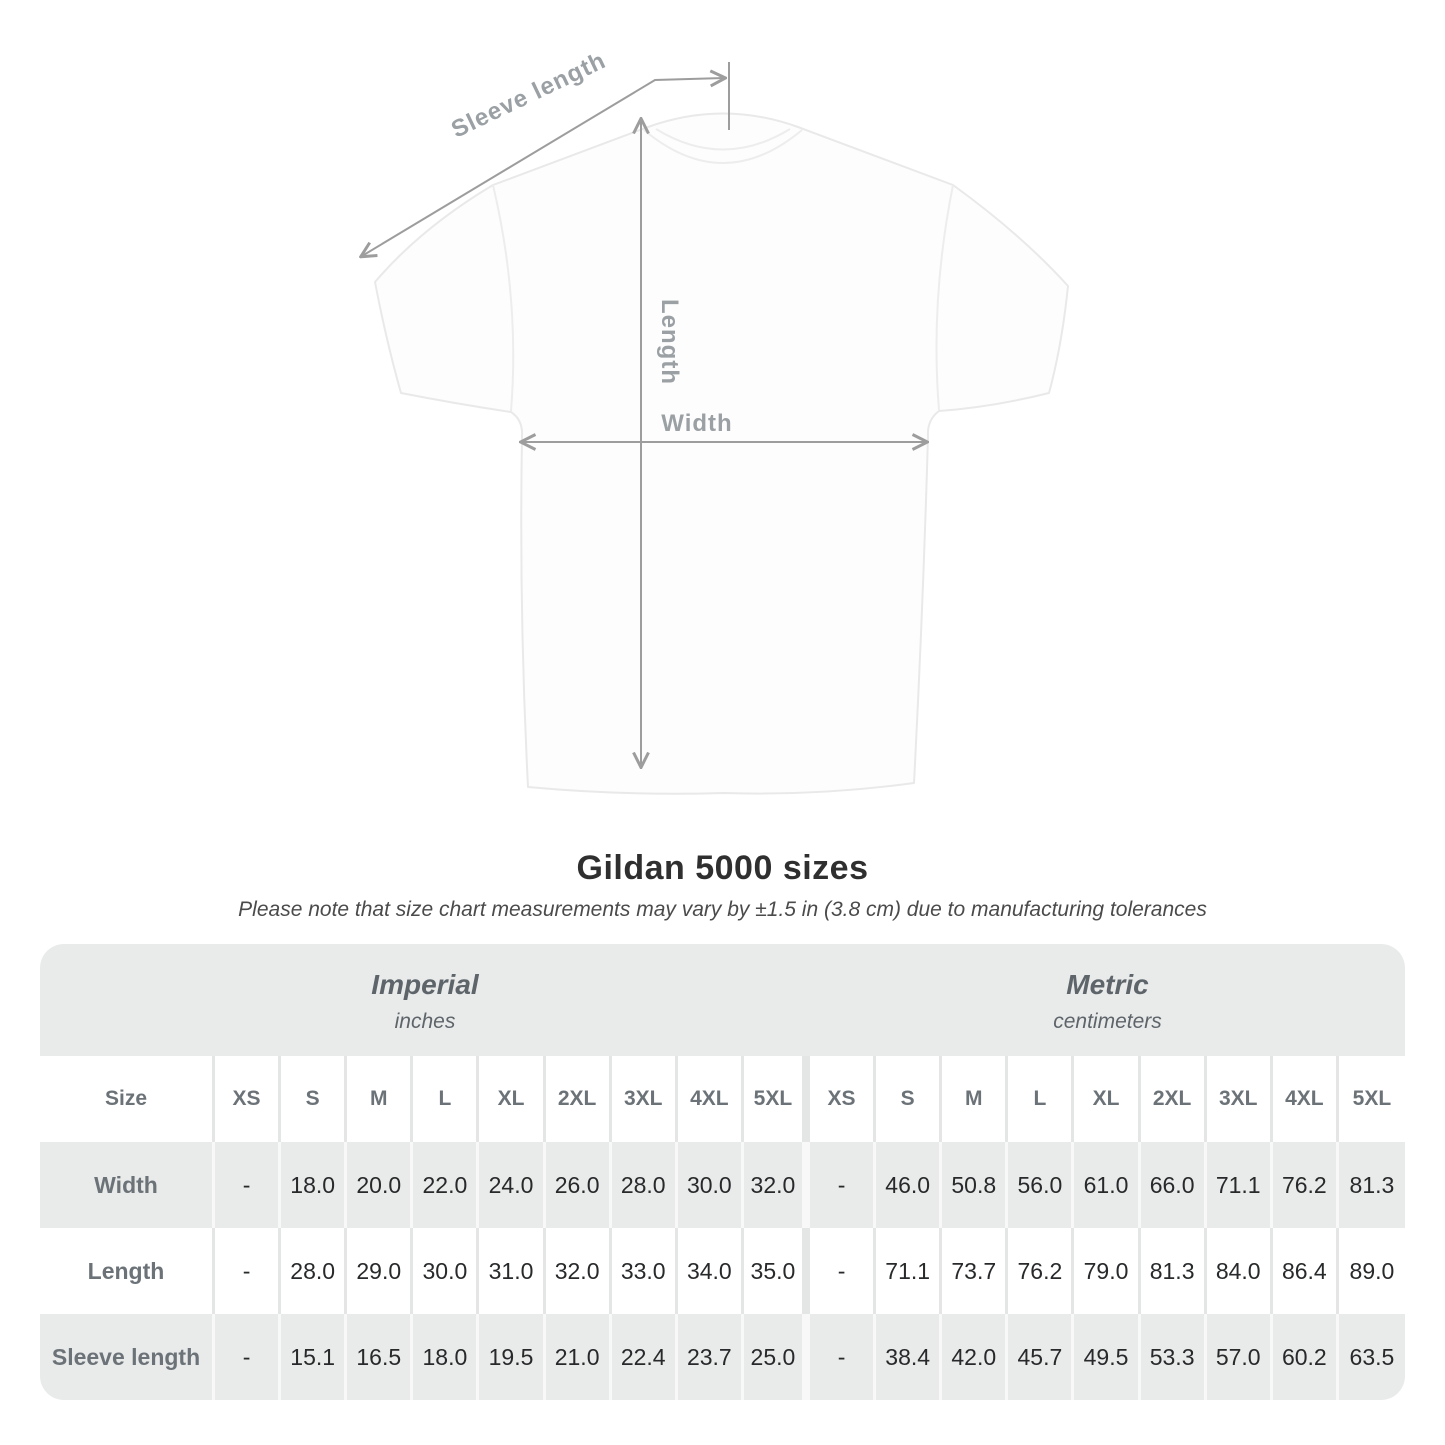 This screenshot has height=1445, width=1445. What do you see at coordinates (1041, 1357) in the screenshot?
I see `value-cell: 45.7` at bounding box center [1041, 1357].